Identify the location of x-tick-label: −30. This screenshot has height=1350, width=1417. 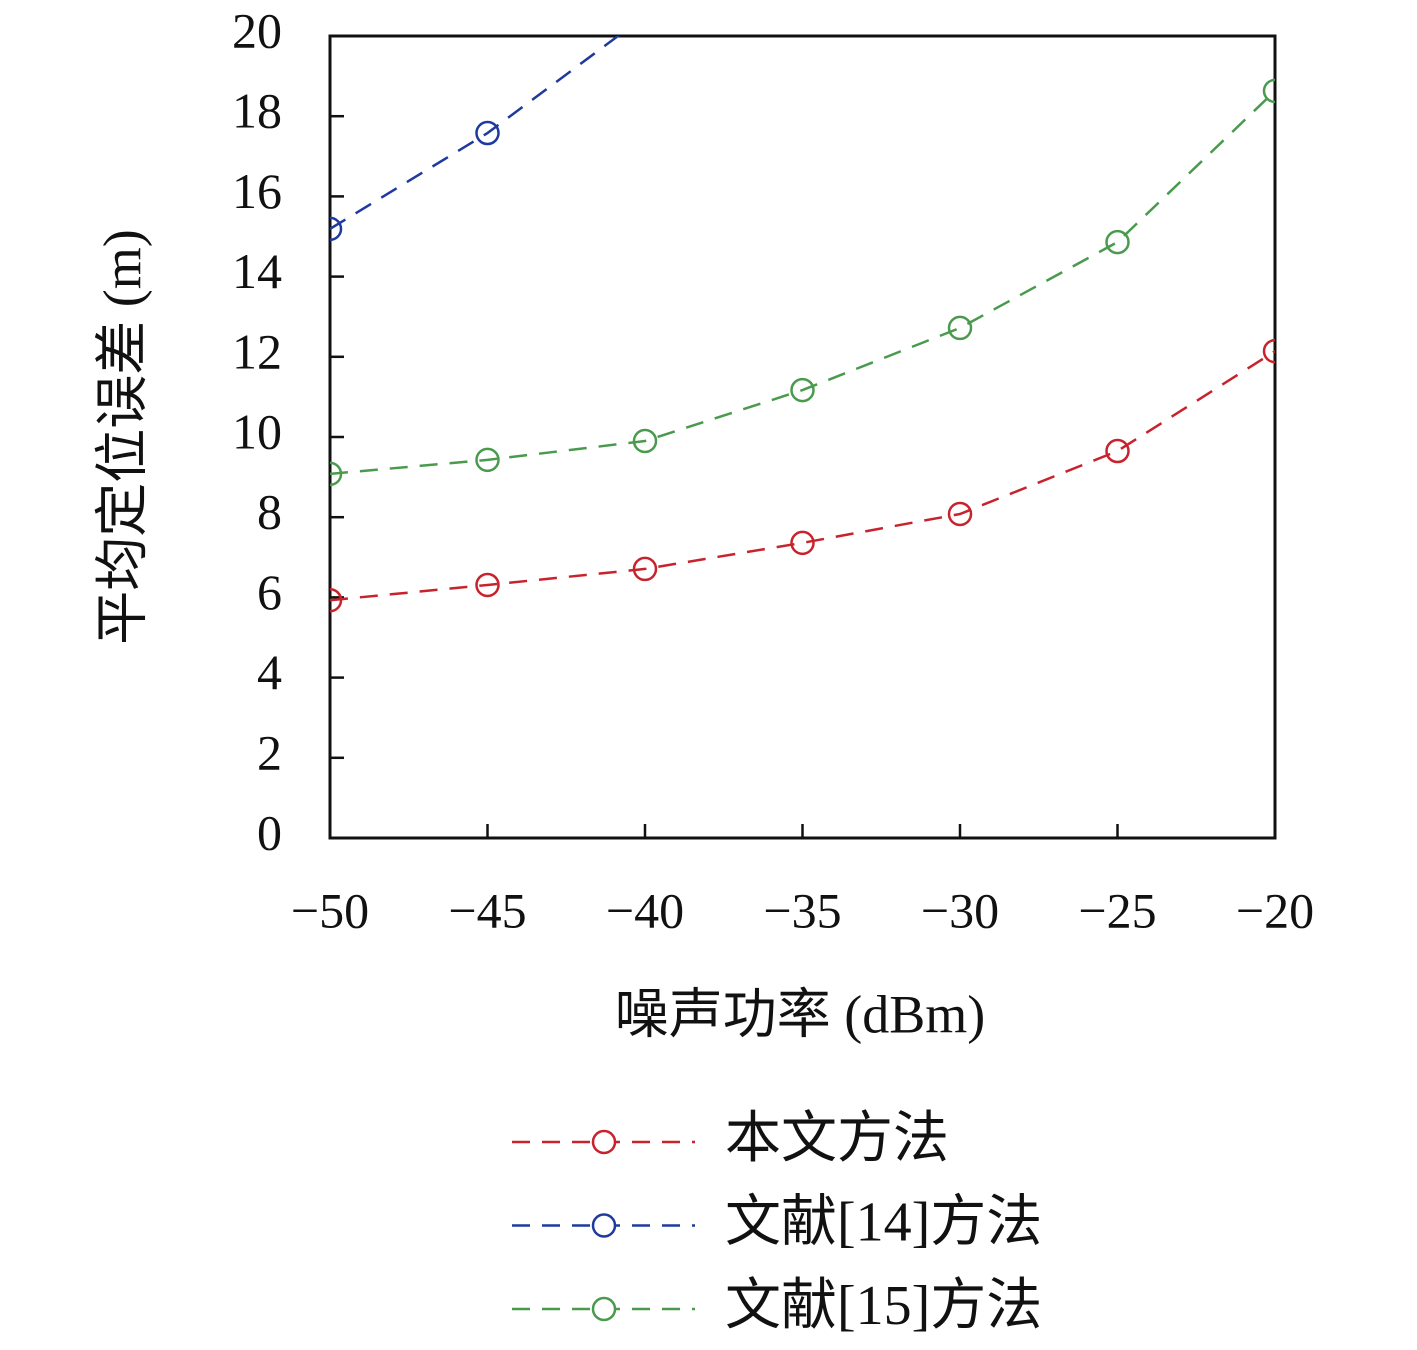
(960, 910).